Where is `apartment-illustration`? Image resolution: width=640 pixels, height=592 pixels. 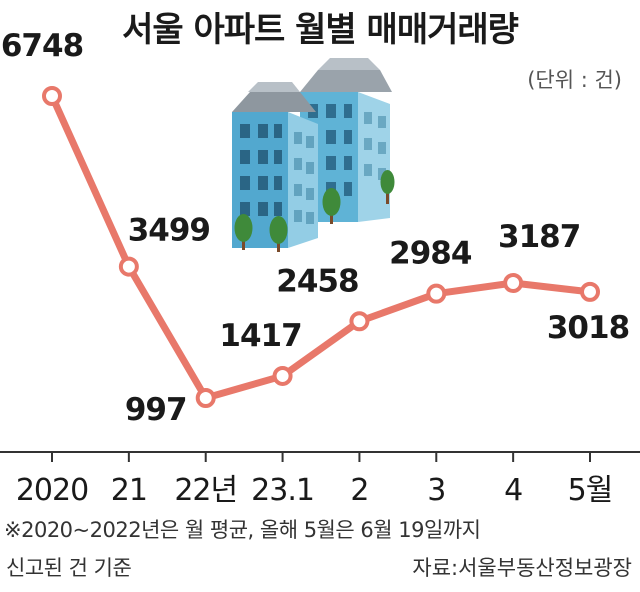 apartment-illustration is located at coordinates (313, 155).